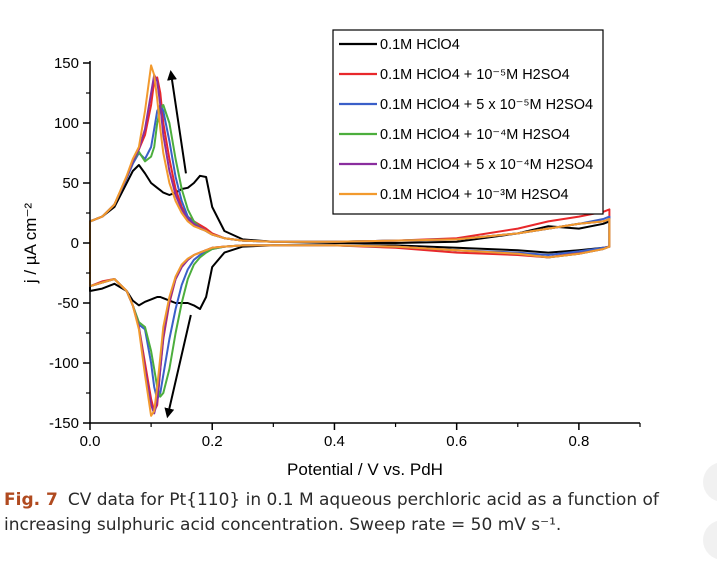 This screenshot has width=717, height=572. Describe the element at coordinates (64, 423) in the screenshot. I see `y-tick-label: -150` at that location.